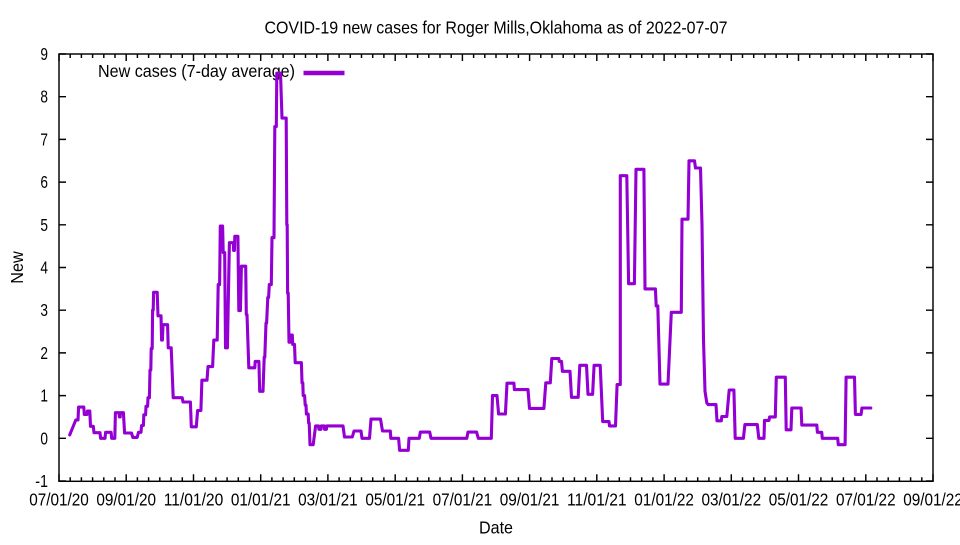  What do you see at coordinates (44, 268) in the screenshot?
I see `svg-text: 4` at bounding box center [44, 268].